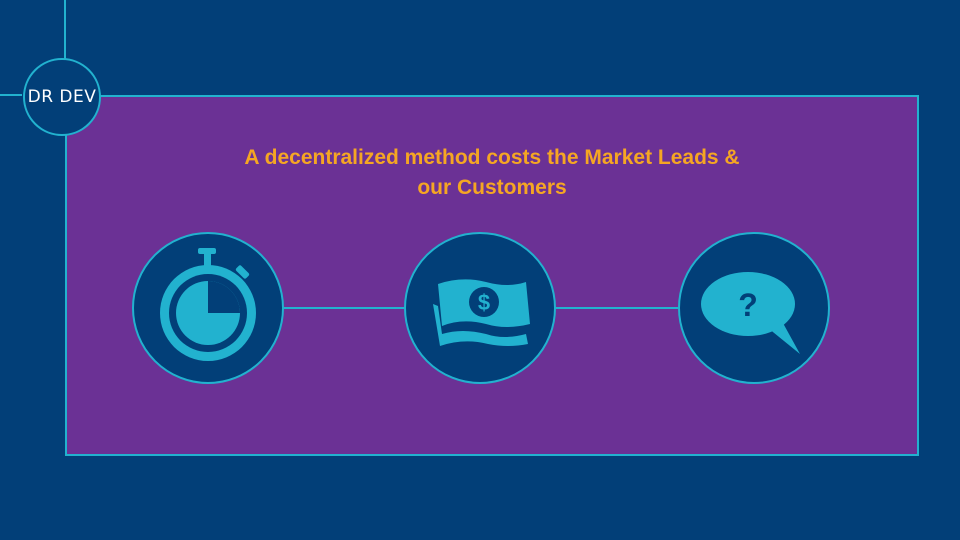 The width and height of the screenshot is (960, 540). I want to click on money-icon: $, so click(481, 312).